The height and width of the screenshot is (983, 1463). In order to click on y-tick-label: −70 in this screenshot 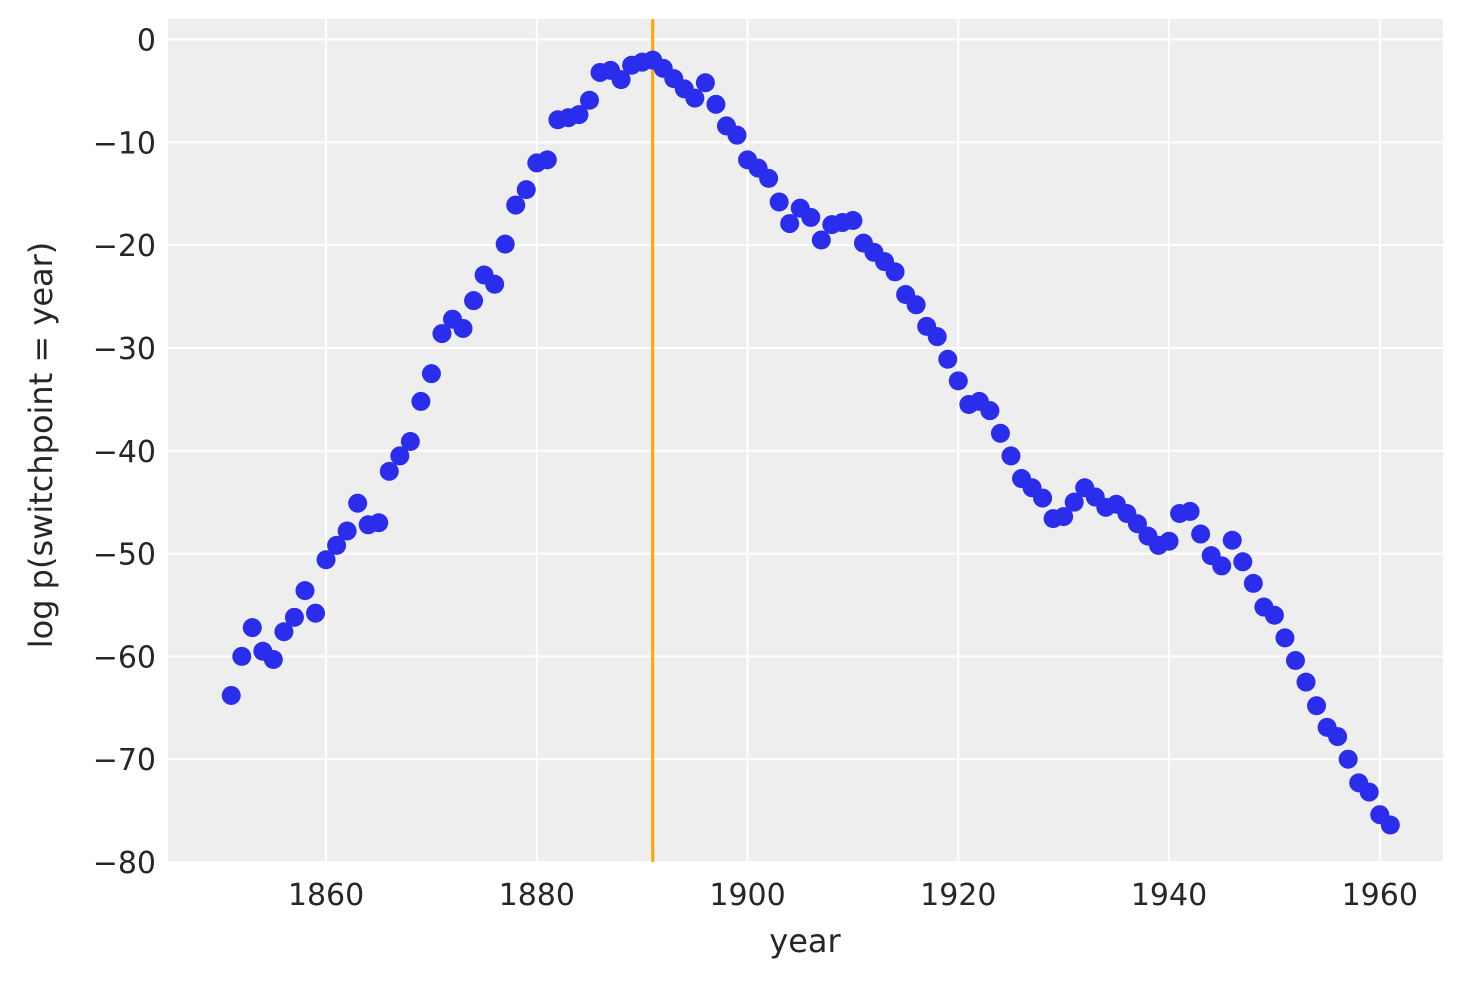, I will do `click(124, 760)`.